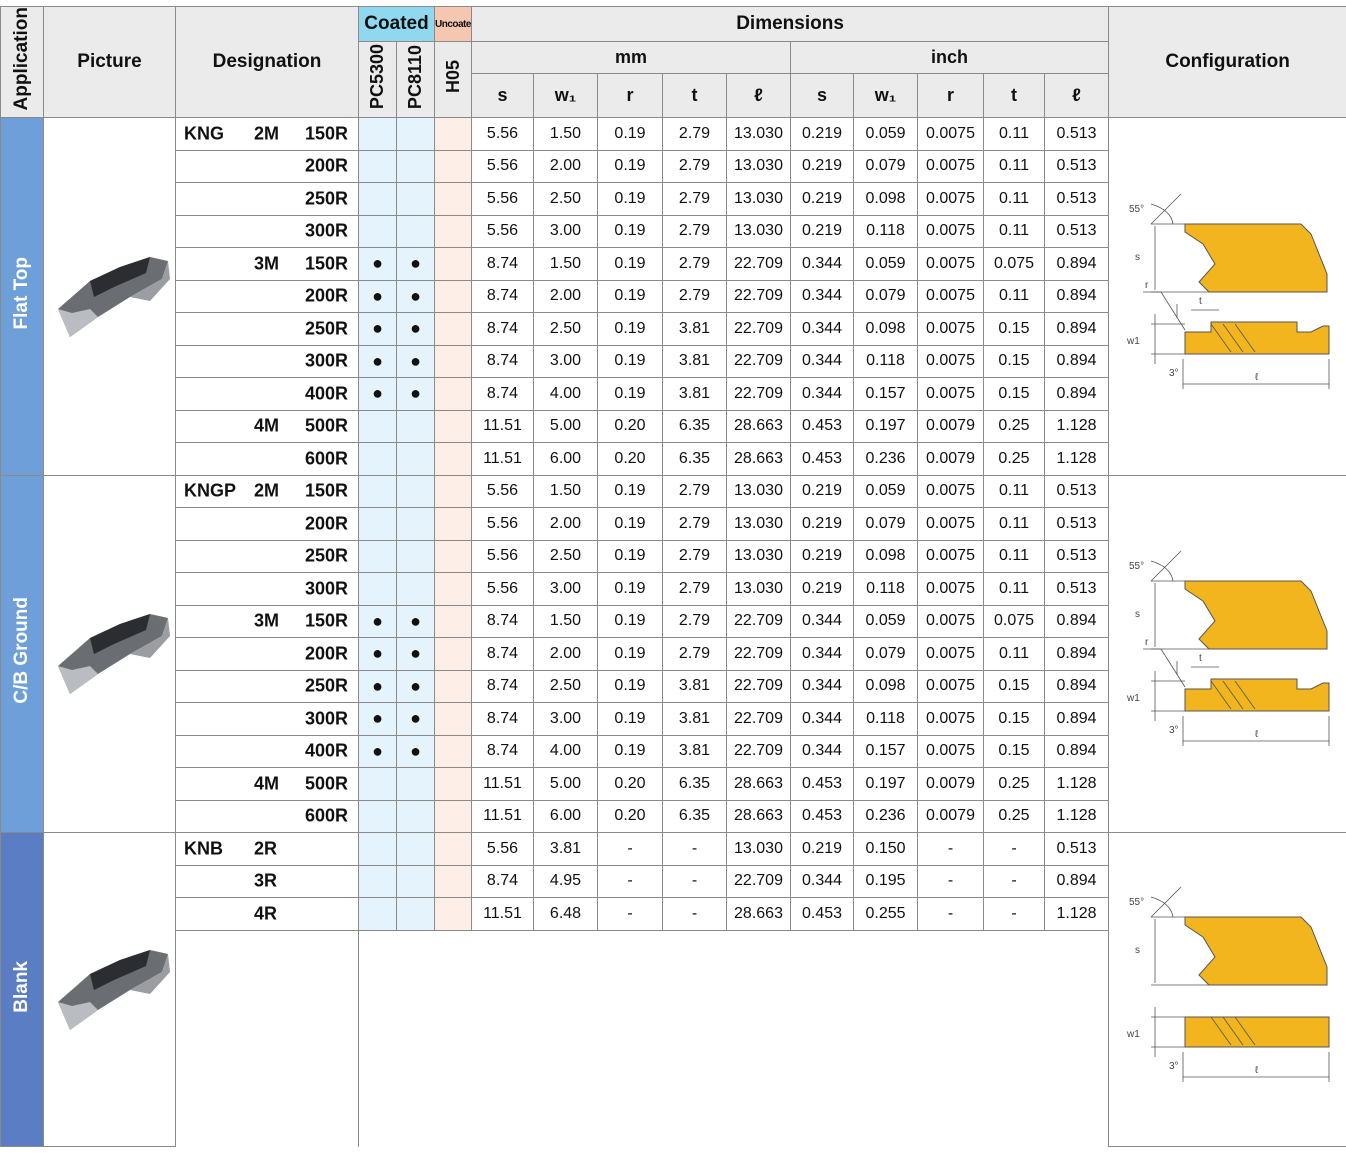  I want to click on header-application: Application, so click(22, 58).